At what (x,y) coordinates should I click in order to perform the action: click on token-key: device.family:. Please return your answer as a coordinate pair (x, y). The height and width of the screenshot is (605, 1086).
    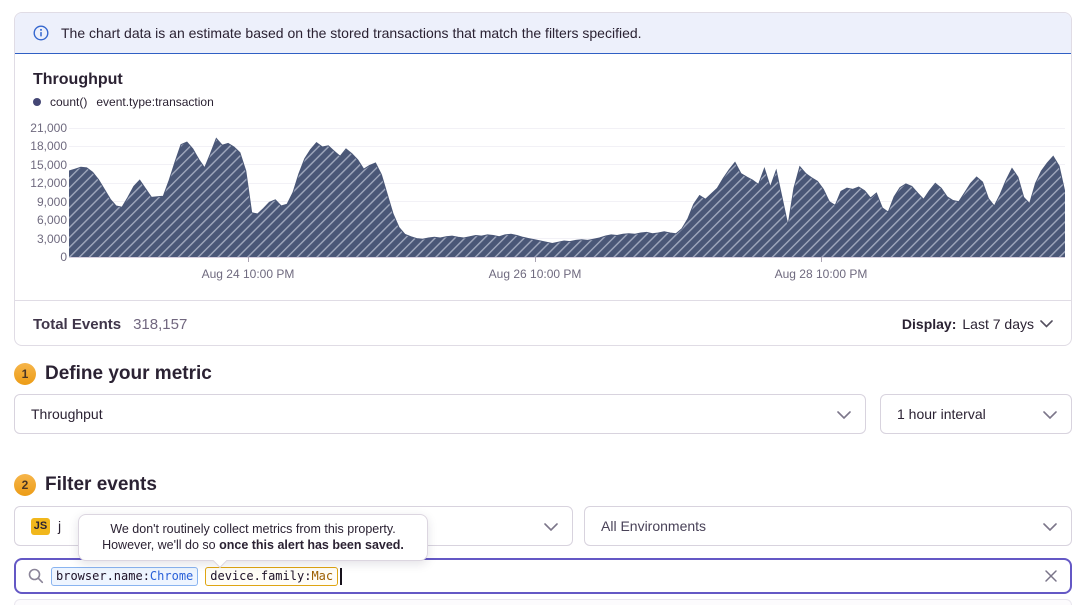
    Looking at the image, I should click on (261, 575).